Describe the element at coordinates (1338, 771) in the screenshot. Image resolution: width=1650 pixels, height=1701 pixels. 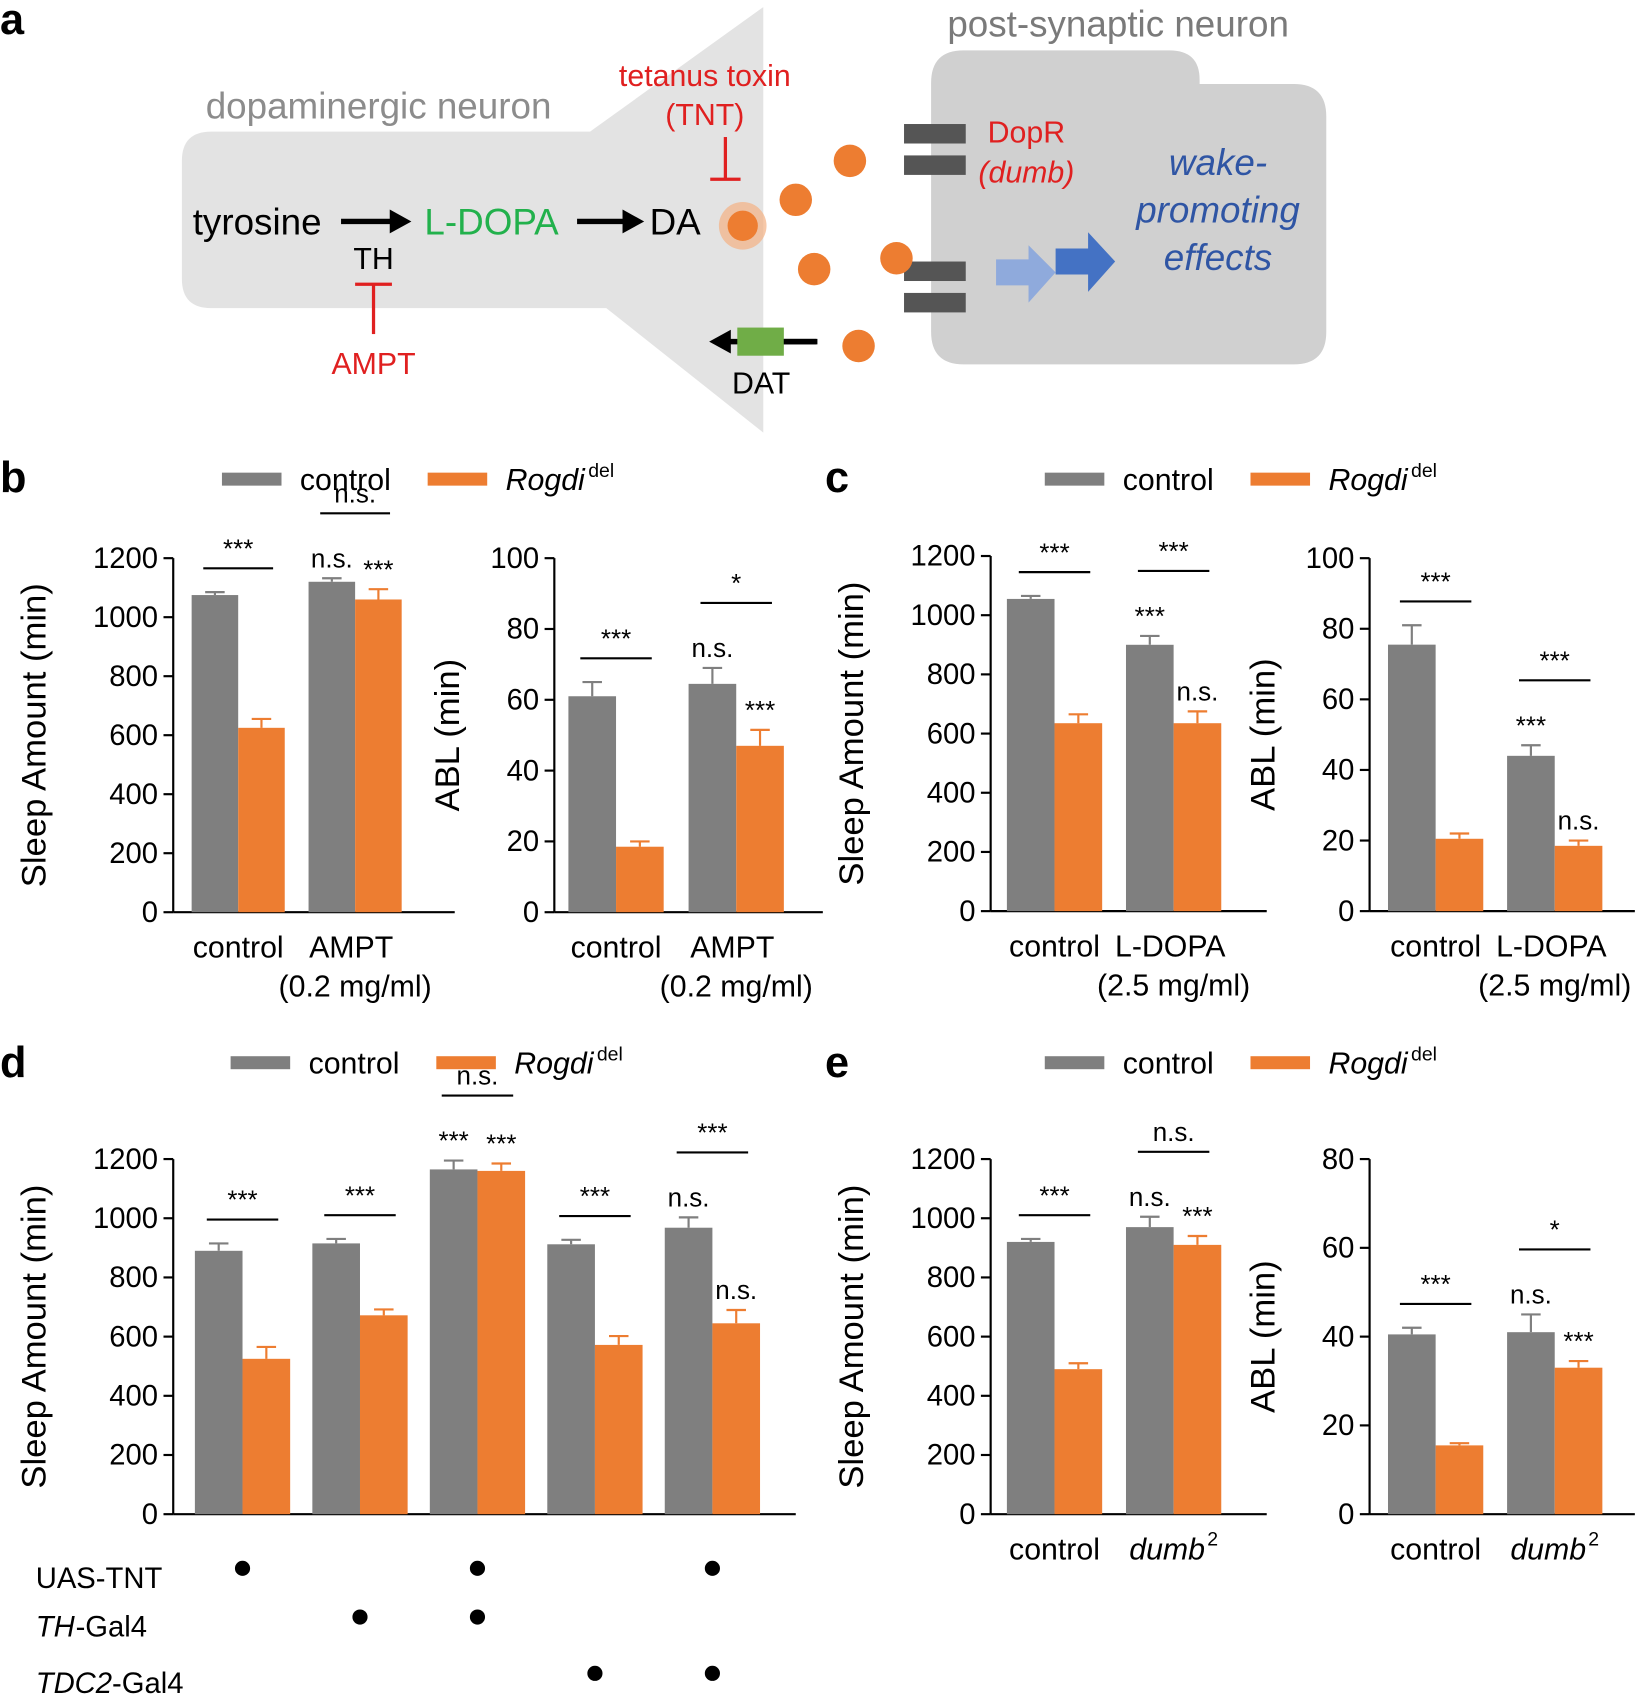
I see `y-tick-label: 40` at that location.